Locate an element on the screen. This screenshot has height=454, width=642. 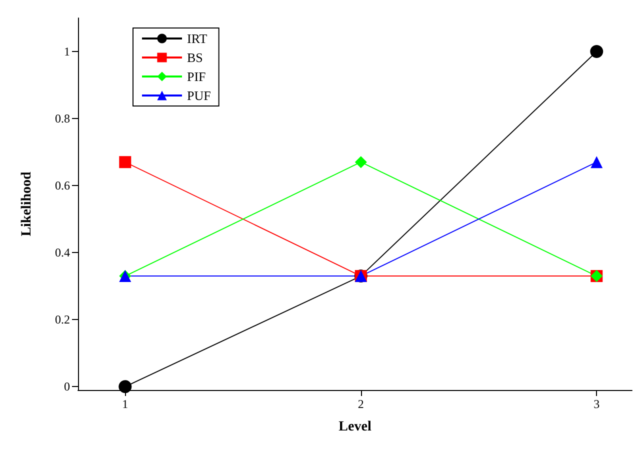
y-tick-label: 1 is located at coordinates (67, 51).